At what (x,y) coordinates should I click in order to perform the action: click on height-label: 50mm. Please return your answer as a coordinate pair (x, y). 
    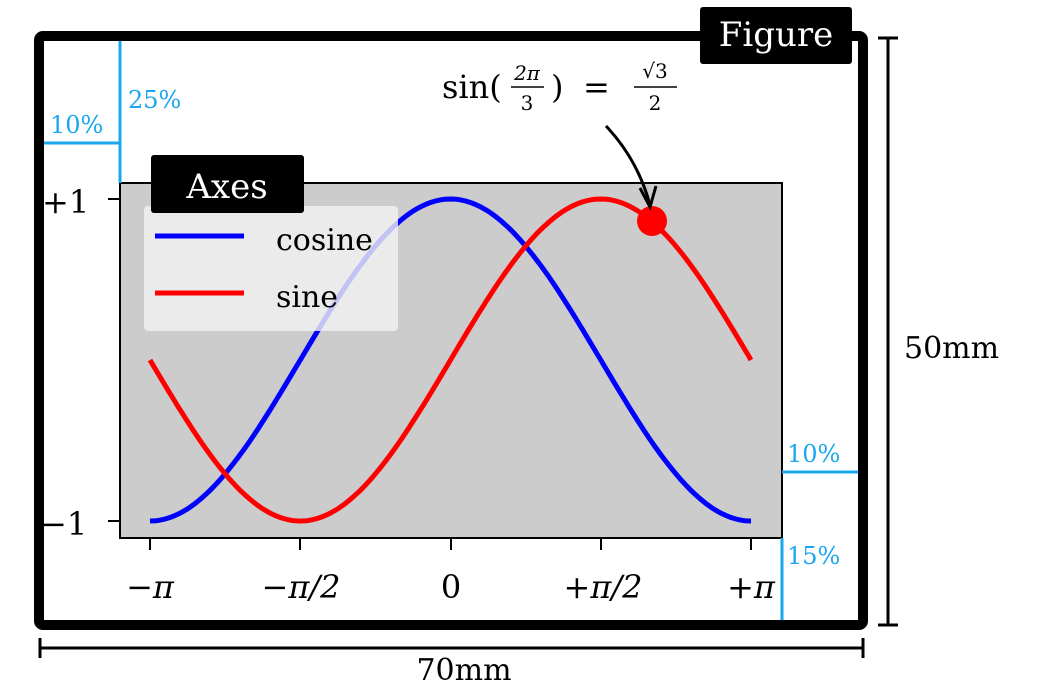
    Looking at the image, I should click on (951, 348).